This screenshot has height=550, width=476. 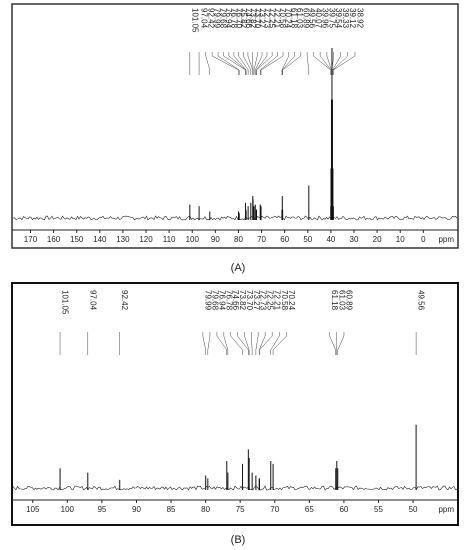 I want to click on peak-label: 38.92, so click(x=359, y=18).